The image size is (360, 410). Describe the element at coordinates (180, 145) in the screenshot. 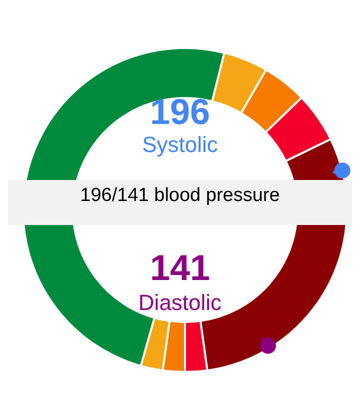

I see `text: Systolic` at that location.